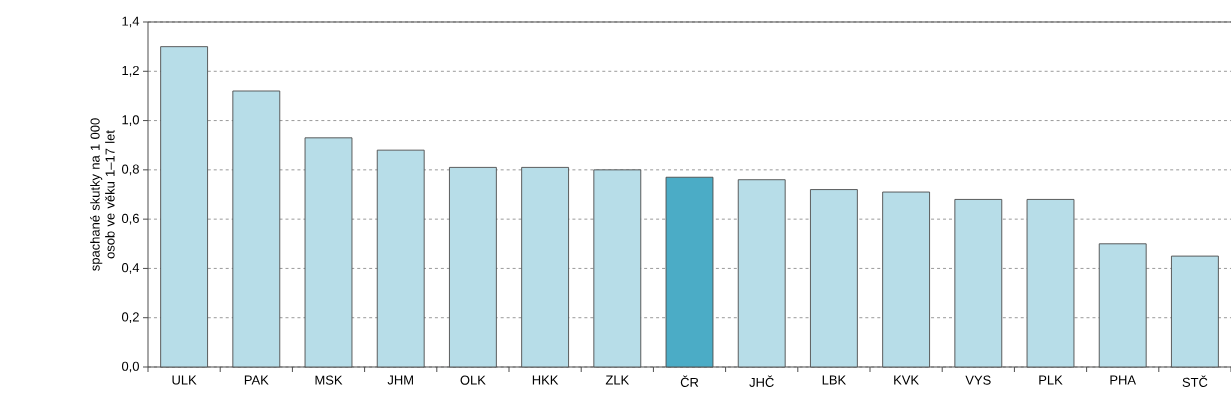  Describe the element at coordinates (761, 381) in the screenshot. I see `x-tick-label: JHČ` at that location.